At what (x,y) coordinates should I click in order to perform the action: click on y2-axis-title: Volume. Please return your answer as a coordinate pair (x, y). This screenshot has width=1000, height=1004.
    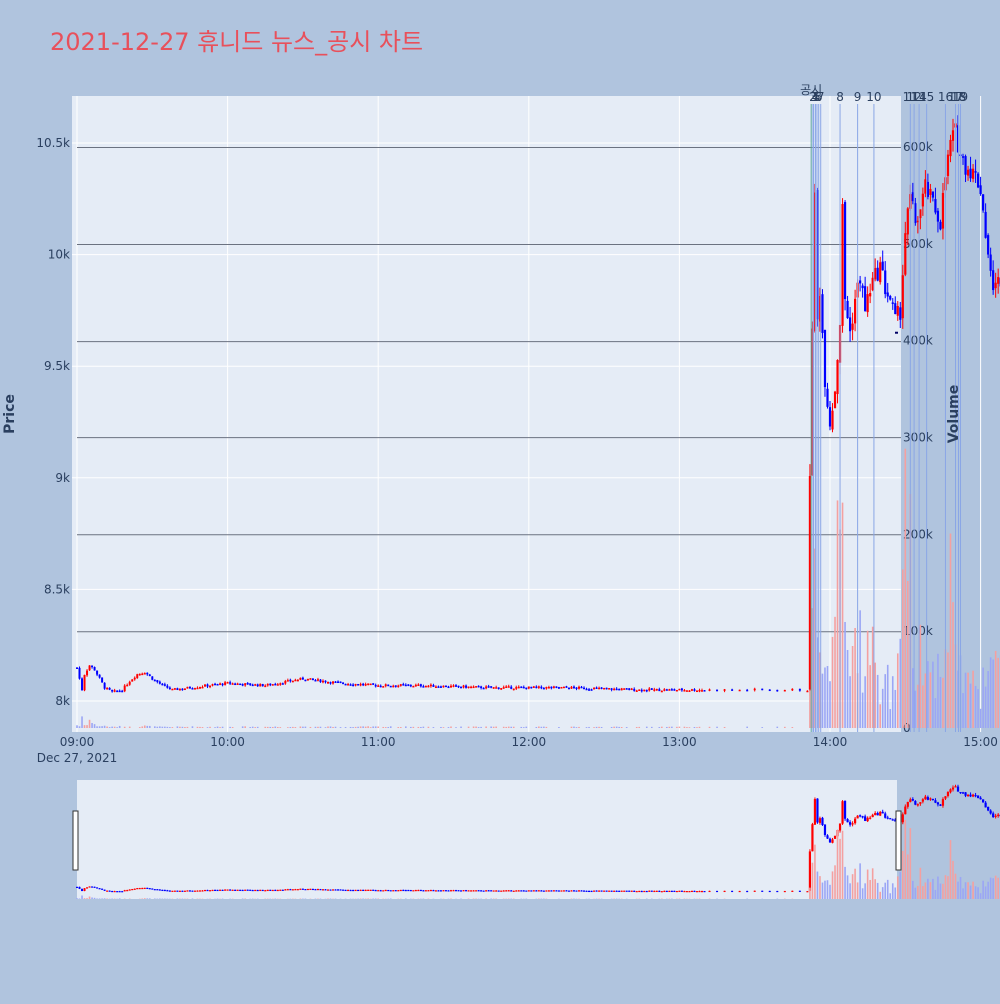
    Looking at the image, I should click on (954, 414).